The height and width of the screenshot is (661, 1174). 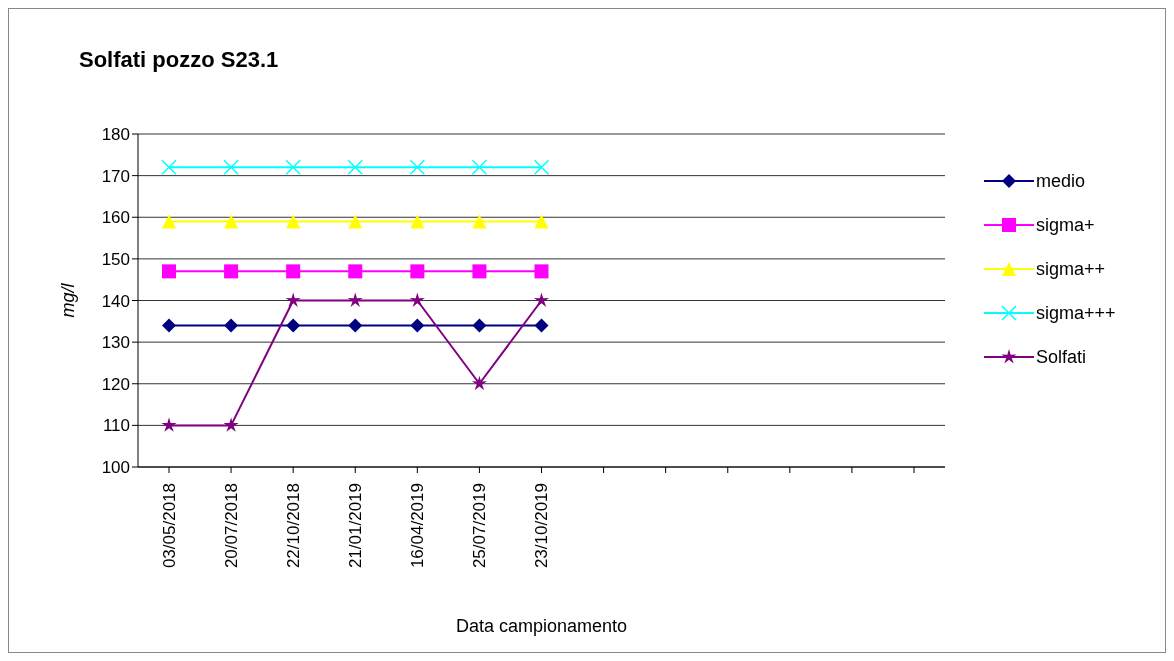 What do you see at coordinates (115, 343) in the screenshot?
I see `y-tick-label: 130` at bounding box center [115, 343].